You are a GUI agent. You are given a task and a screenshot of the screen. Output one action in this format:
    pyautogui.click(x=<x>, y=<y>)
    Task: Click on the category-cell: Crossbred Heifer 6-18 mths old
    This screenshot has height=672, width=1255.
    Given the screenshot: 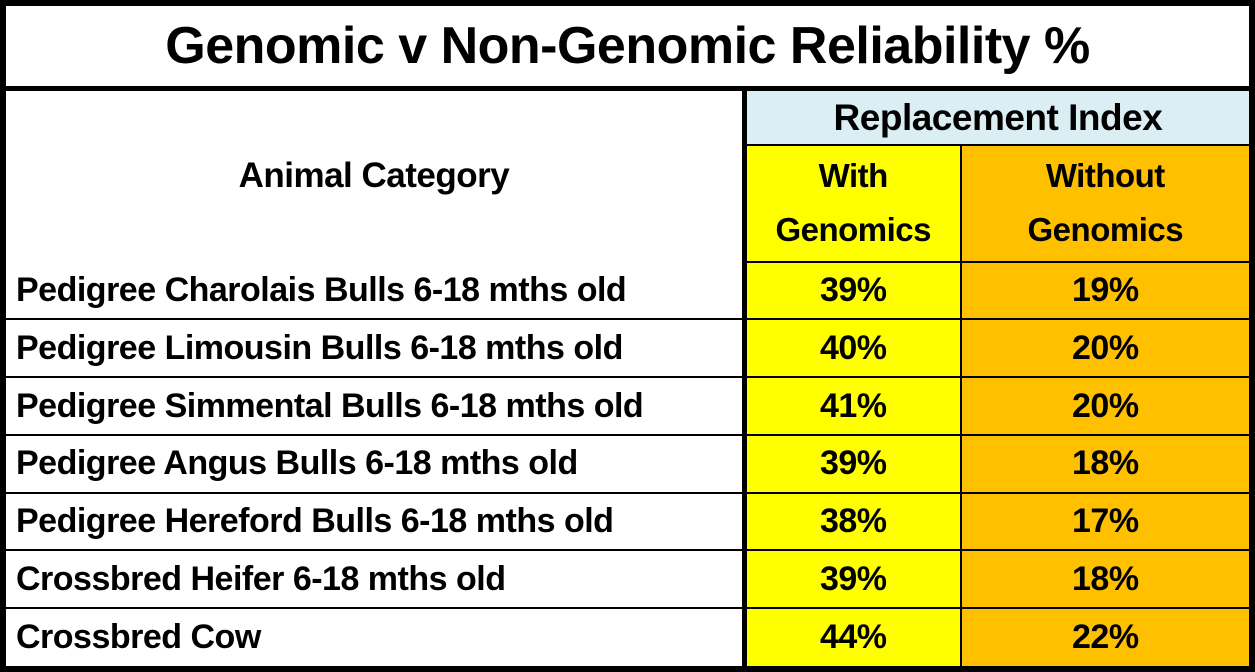 What is the action you would take?
    pyautogui.click(x=376, y=580)
    